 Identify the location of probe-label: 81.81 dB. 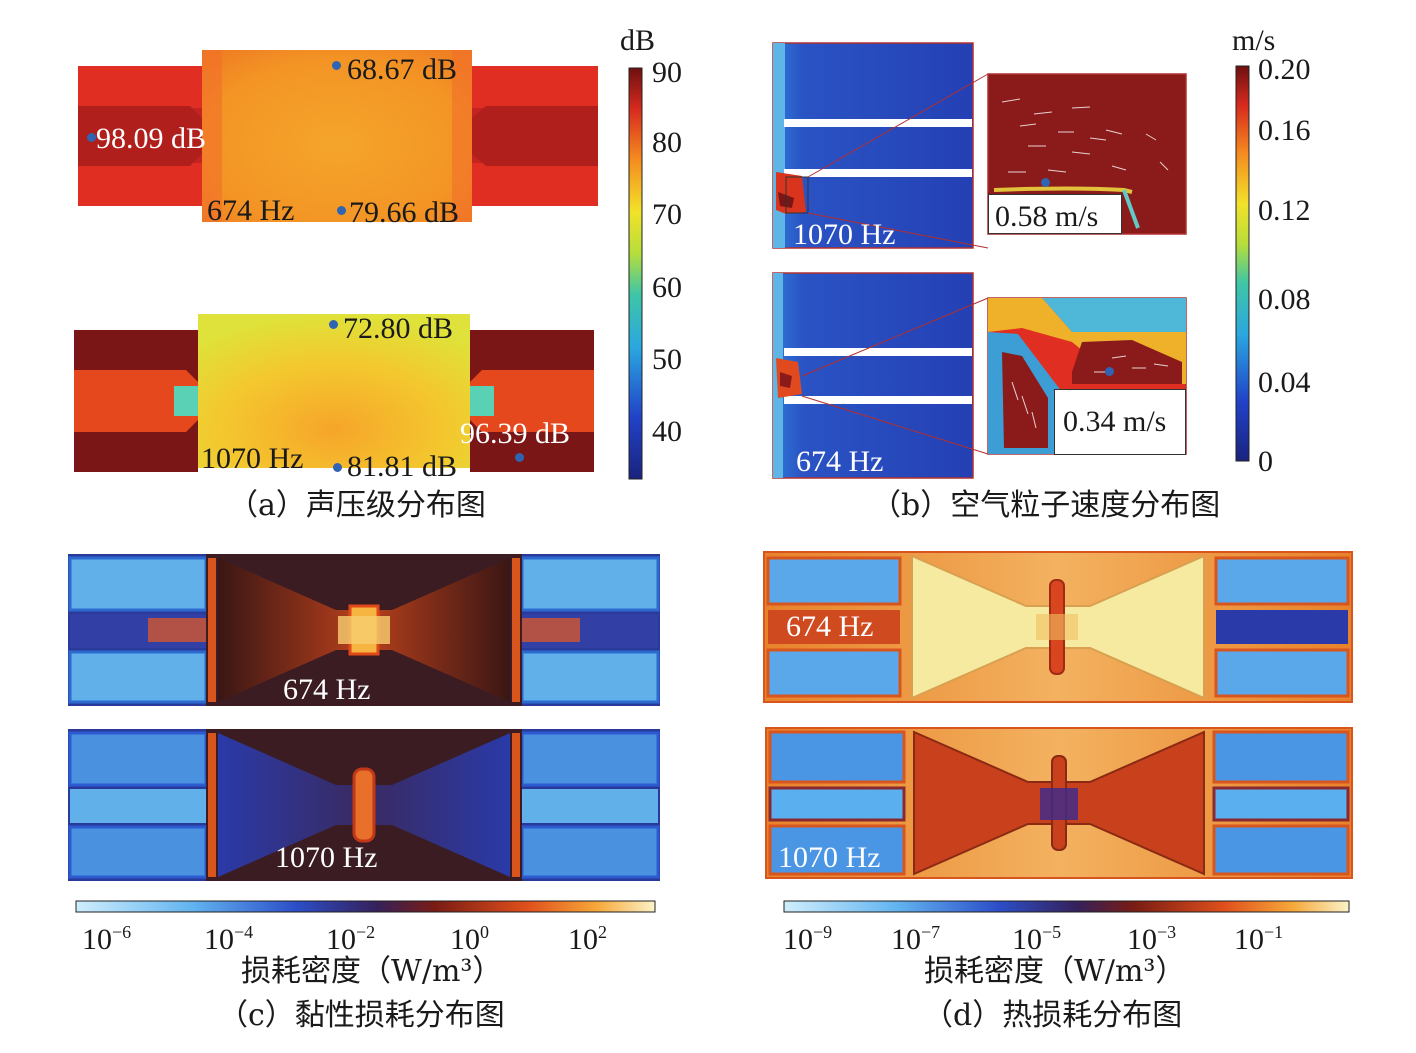
(402, 466).